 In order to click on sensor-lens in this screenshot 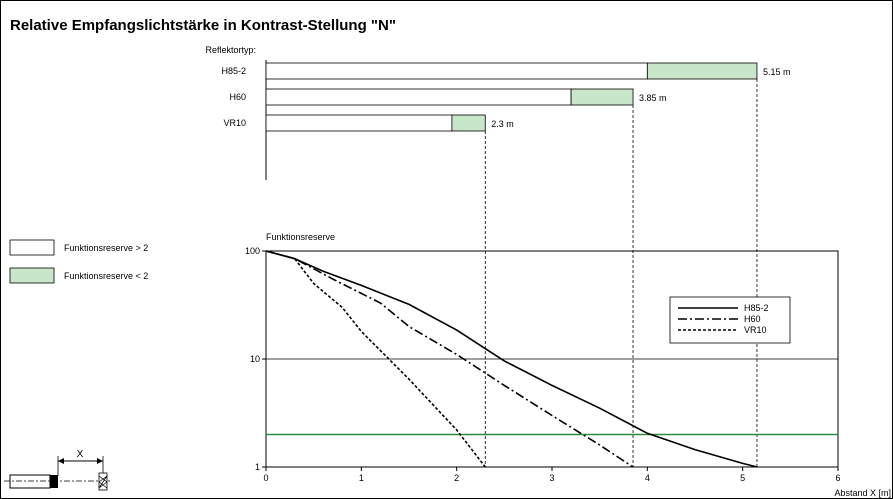, I will do `click(54, 481)`.